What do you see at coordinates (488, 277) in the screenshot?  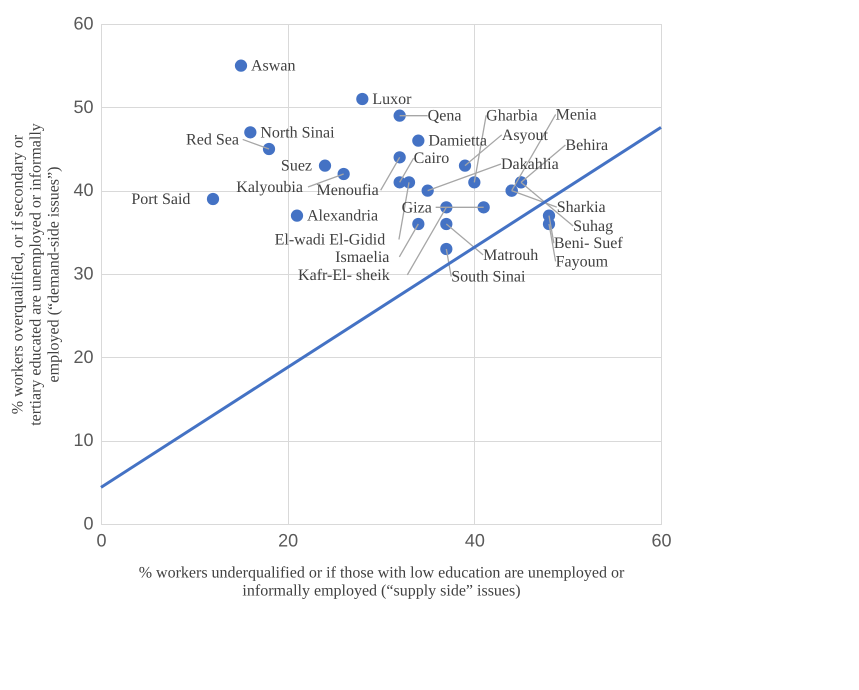 I see `data-label: South Sinai` at bounding box center [488, 277].